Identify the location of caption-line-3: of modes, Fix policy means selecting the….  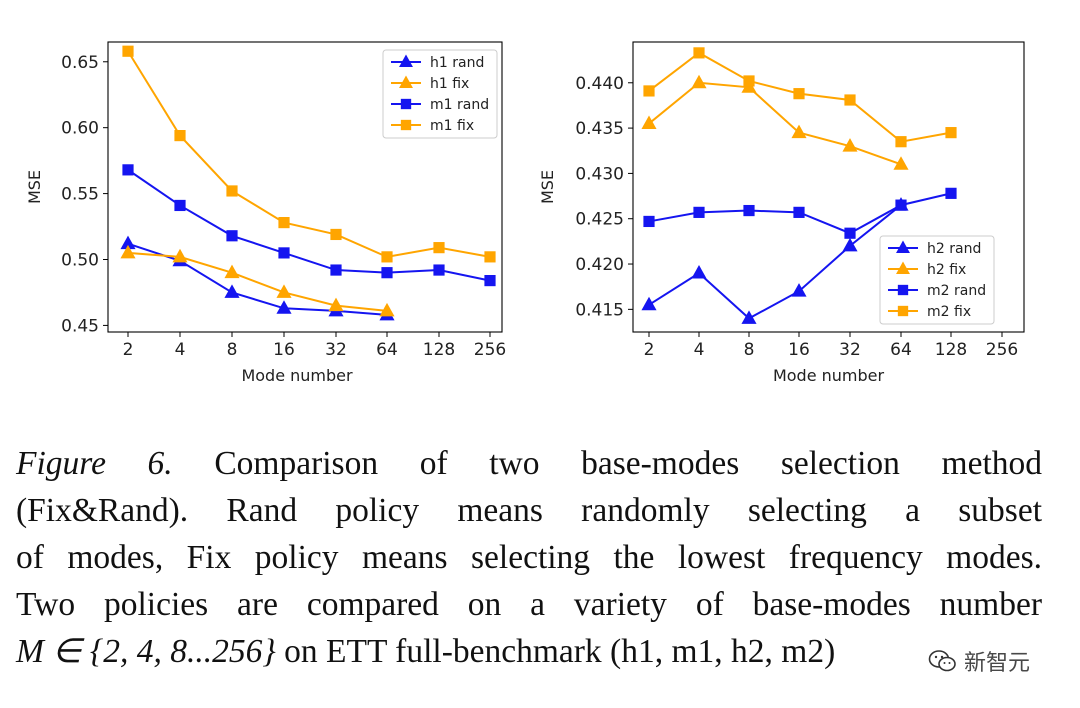
(529, 557).